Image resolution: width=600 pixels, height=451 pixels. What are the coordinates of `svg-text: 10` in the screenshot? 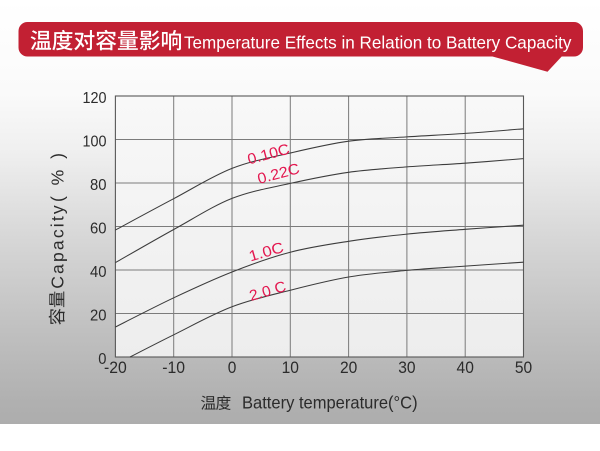 It's located at (290, 367).